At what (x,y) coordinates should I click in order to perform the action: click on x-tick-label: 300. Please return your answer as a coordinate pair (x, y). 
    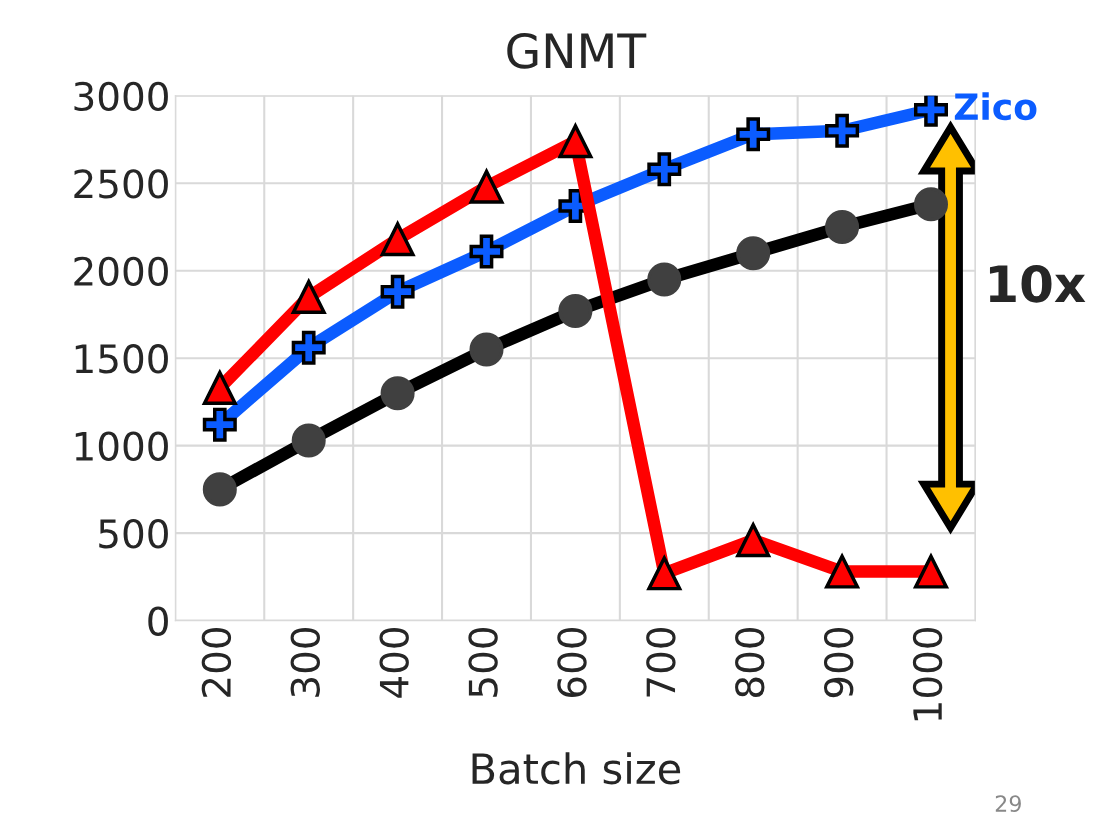
    Looking at the image, I should click on (305, 662).